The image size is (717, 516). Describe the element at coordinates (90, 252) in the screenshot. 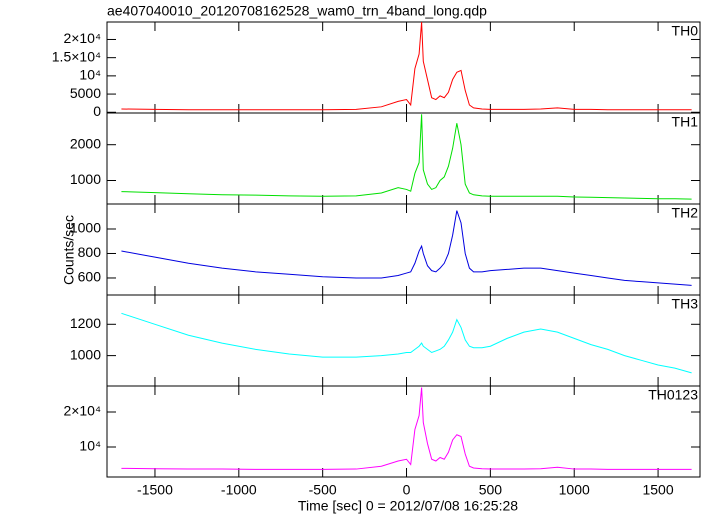

I see `y-tick-label: 800` at that location.